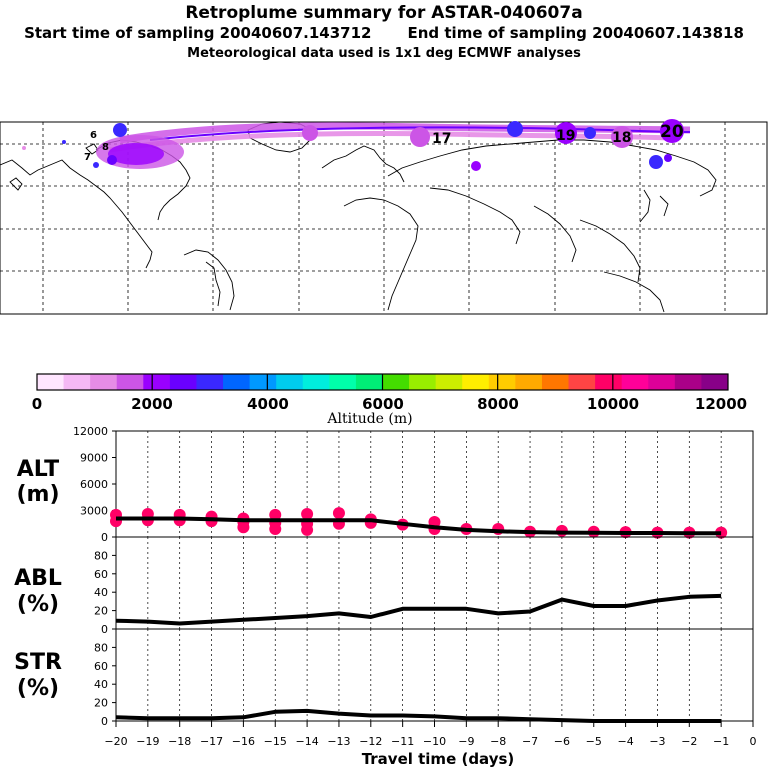  I want to click on abl-y-tick-label: 20, so click(101, 611).